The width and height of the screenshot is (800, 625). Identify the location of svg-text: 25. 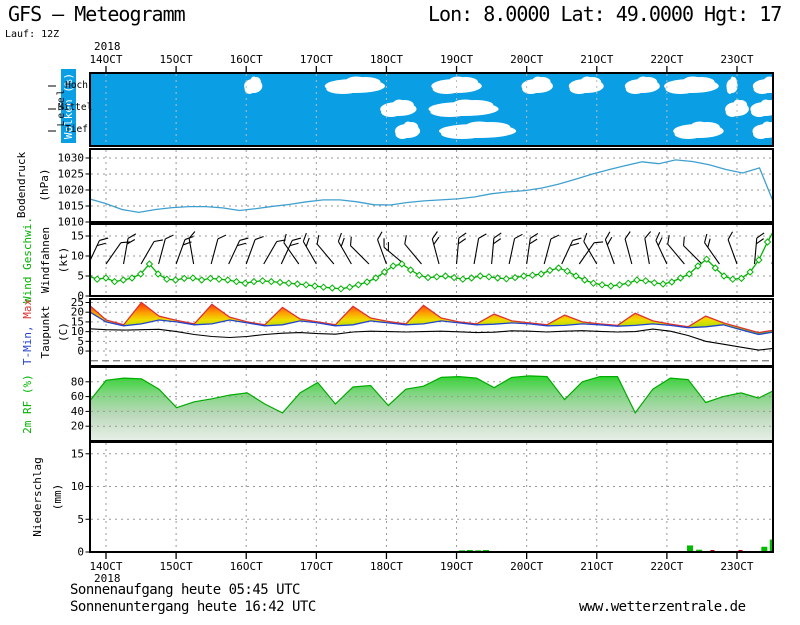
(77, 302).